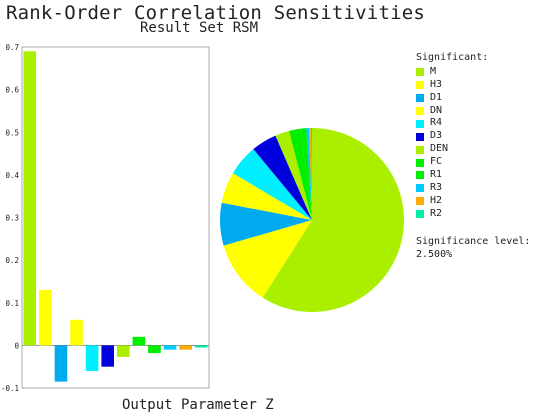  I want to click on bar-r3, so click(170, 347).